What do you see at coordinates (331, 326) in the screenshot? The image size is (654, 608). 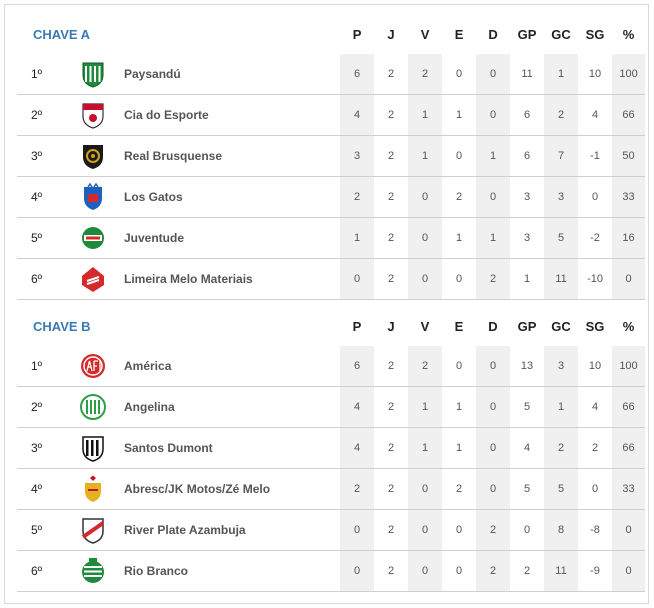 I see `group-b-header-row: CHAVE B P J V E D GP GC SG %` at bounding box center [331, 326].